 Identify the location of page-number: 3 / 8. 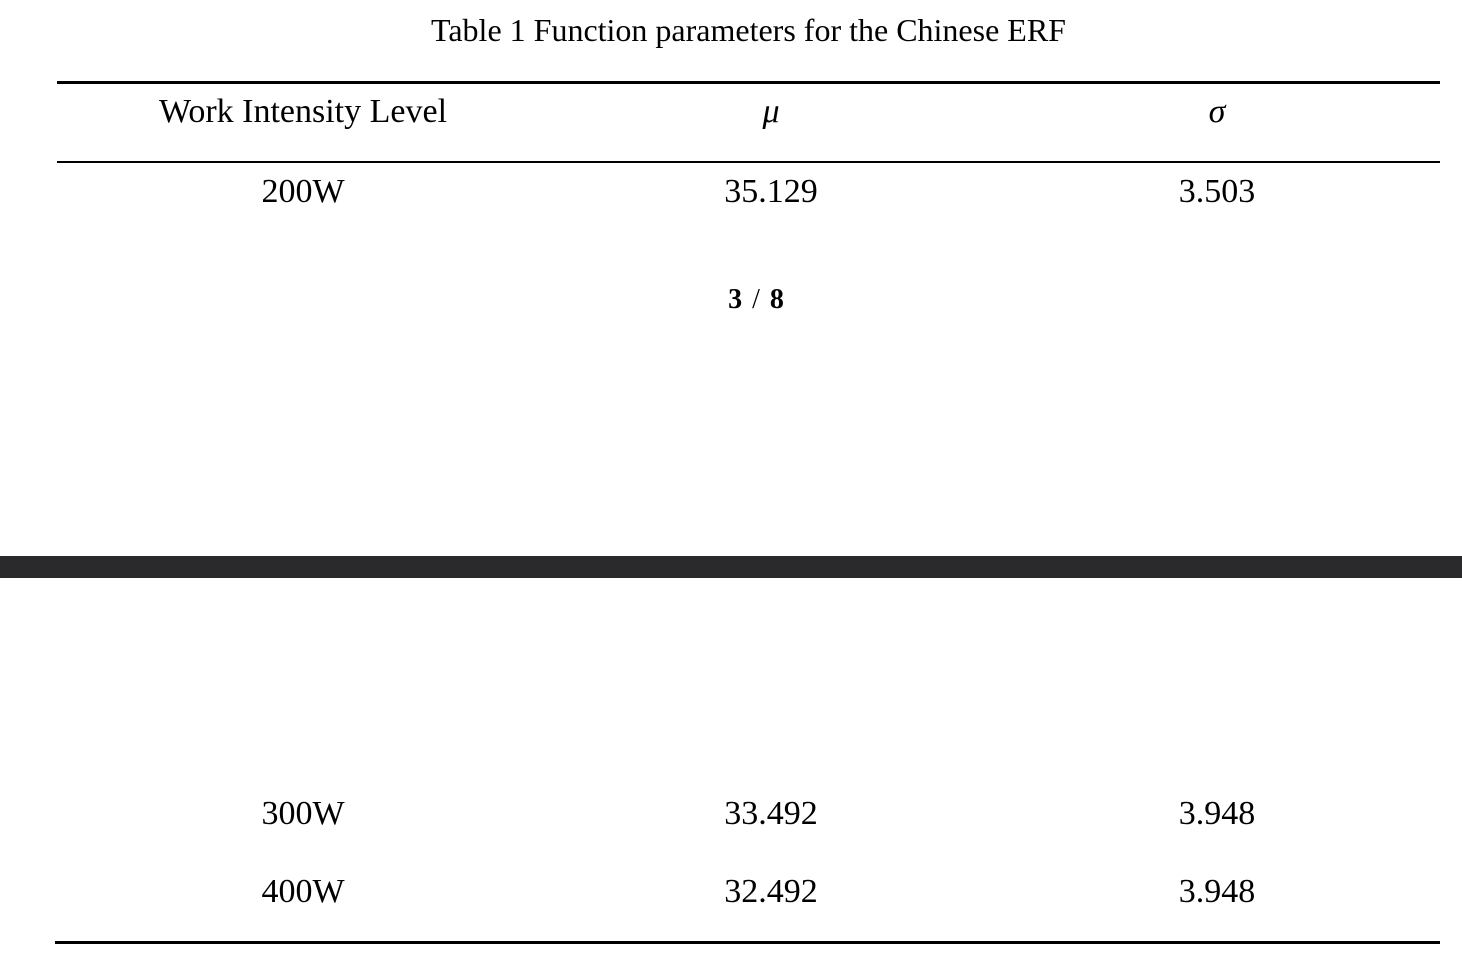
(756, 300).